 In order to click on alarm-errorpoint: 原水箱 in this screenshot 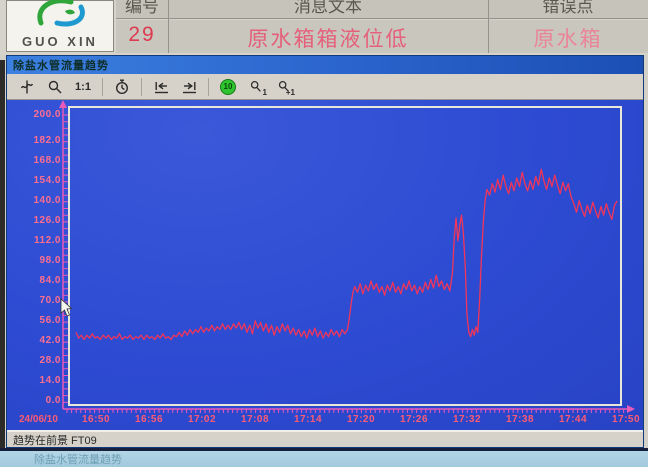, I will do `click(568, 39)`.